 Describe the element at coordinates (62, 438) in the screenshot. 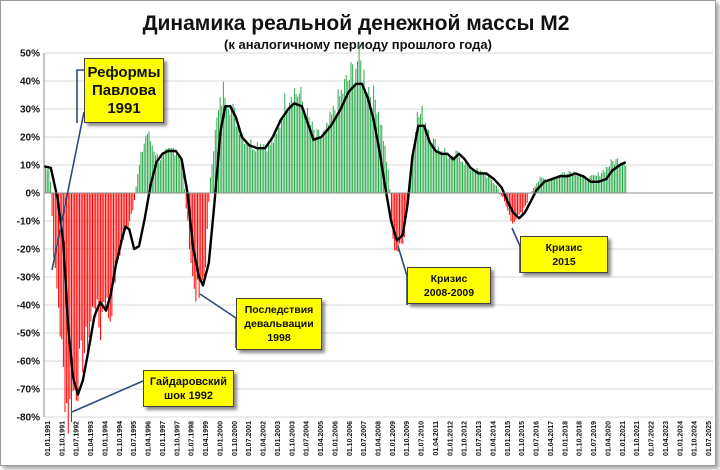

I see `x-tick-label: 01.10.1991` at that location.